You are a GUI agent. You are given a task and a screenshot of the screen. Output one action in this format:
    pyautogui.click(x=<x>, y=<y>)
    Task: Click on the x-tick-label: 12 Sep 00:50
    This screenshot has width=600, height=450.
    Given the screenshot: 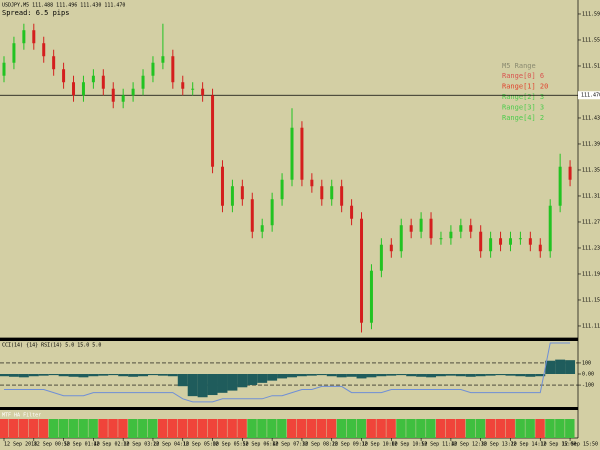 What is the action you would take?
    pyautogui.click(x=52, y=445)
    